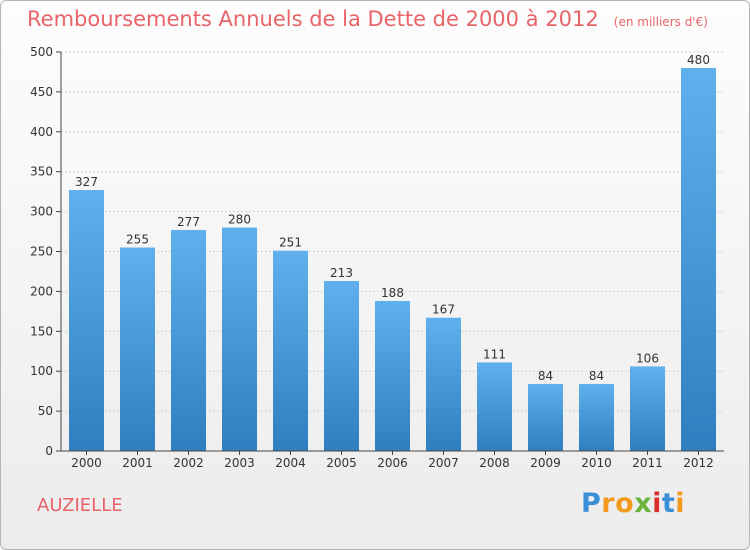 The image size is (750, 550). What do you see at coordinates (290, 463) in the screenshot?
I see `x-tick-label: 2004` at bounding box center [290, 463].